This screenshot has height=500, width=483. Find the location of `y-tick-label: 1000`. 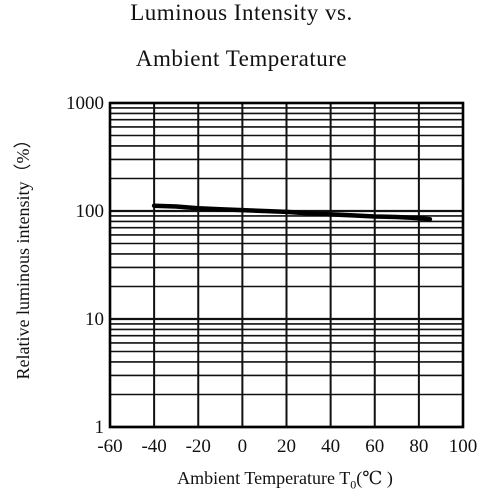

y-tick-label: 1000 is located at coordinates (85, 103).